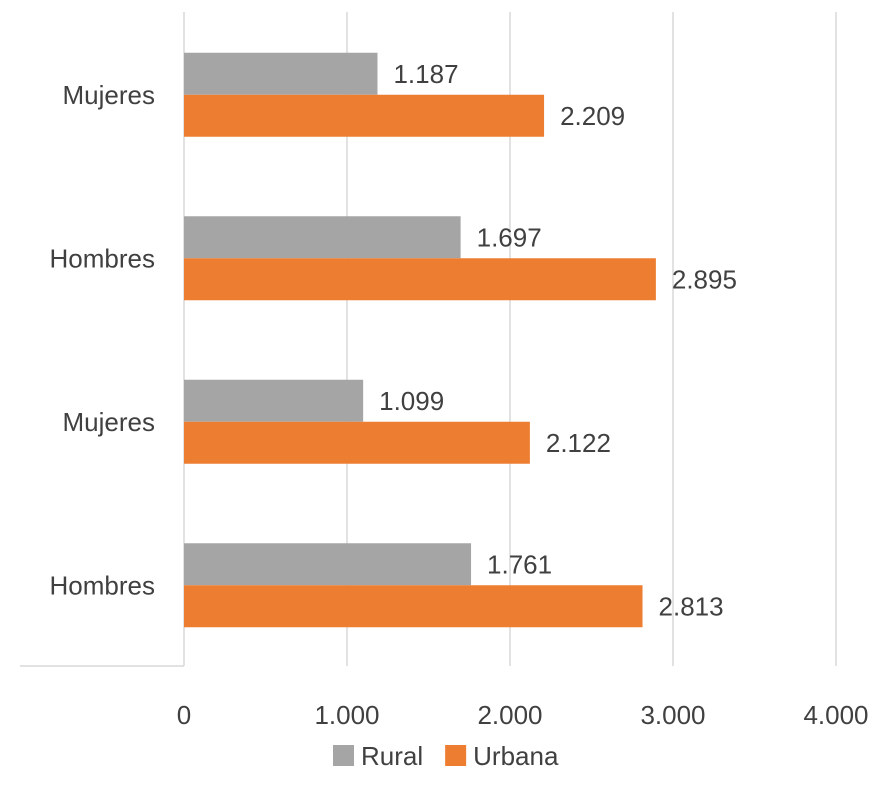  What do you see at coordinates (578, 443) in the screenshot?
I see `data-label-urbana: 2.122` at bounding box center [578, 443].